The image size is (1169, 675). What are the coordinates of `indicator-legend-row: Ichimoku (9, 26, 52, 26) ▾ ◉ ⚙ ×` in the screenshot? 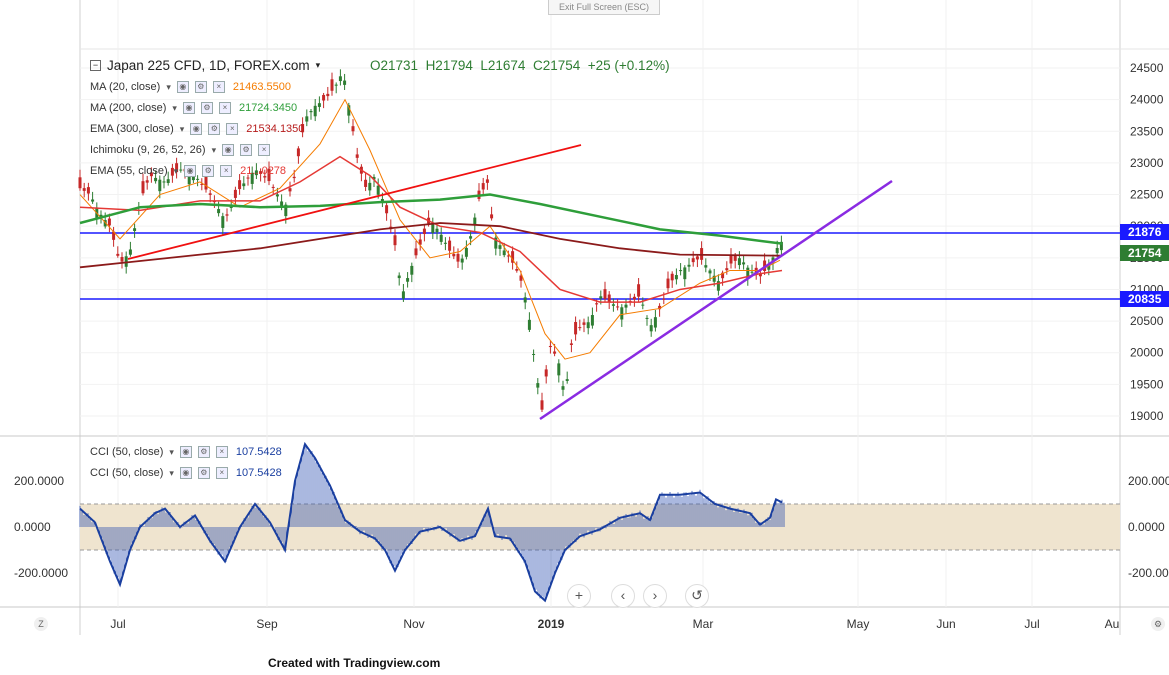 It's located at (184, 150).